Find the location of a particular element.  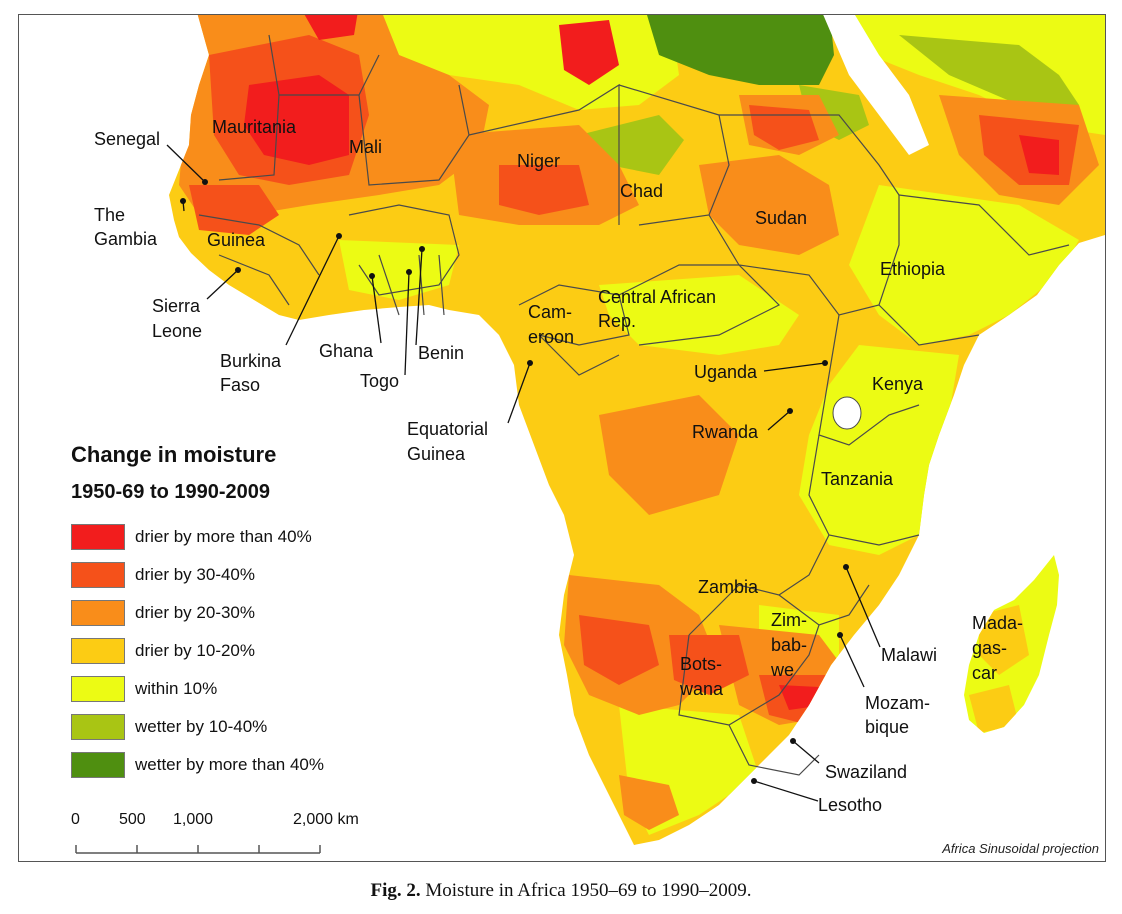

label-ethiopia: Ethiopia is located at coordinates (913, 269).